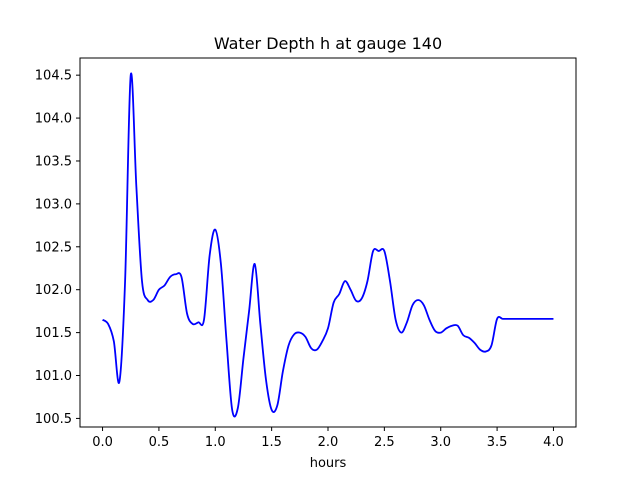 The image size is (640, 485). Describe the element at coordinates (53, 161) in the screenshot. I see `y-tick-label: 103.5` at that location.